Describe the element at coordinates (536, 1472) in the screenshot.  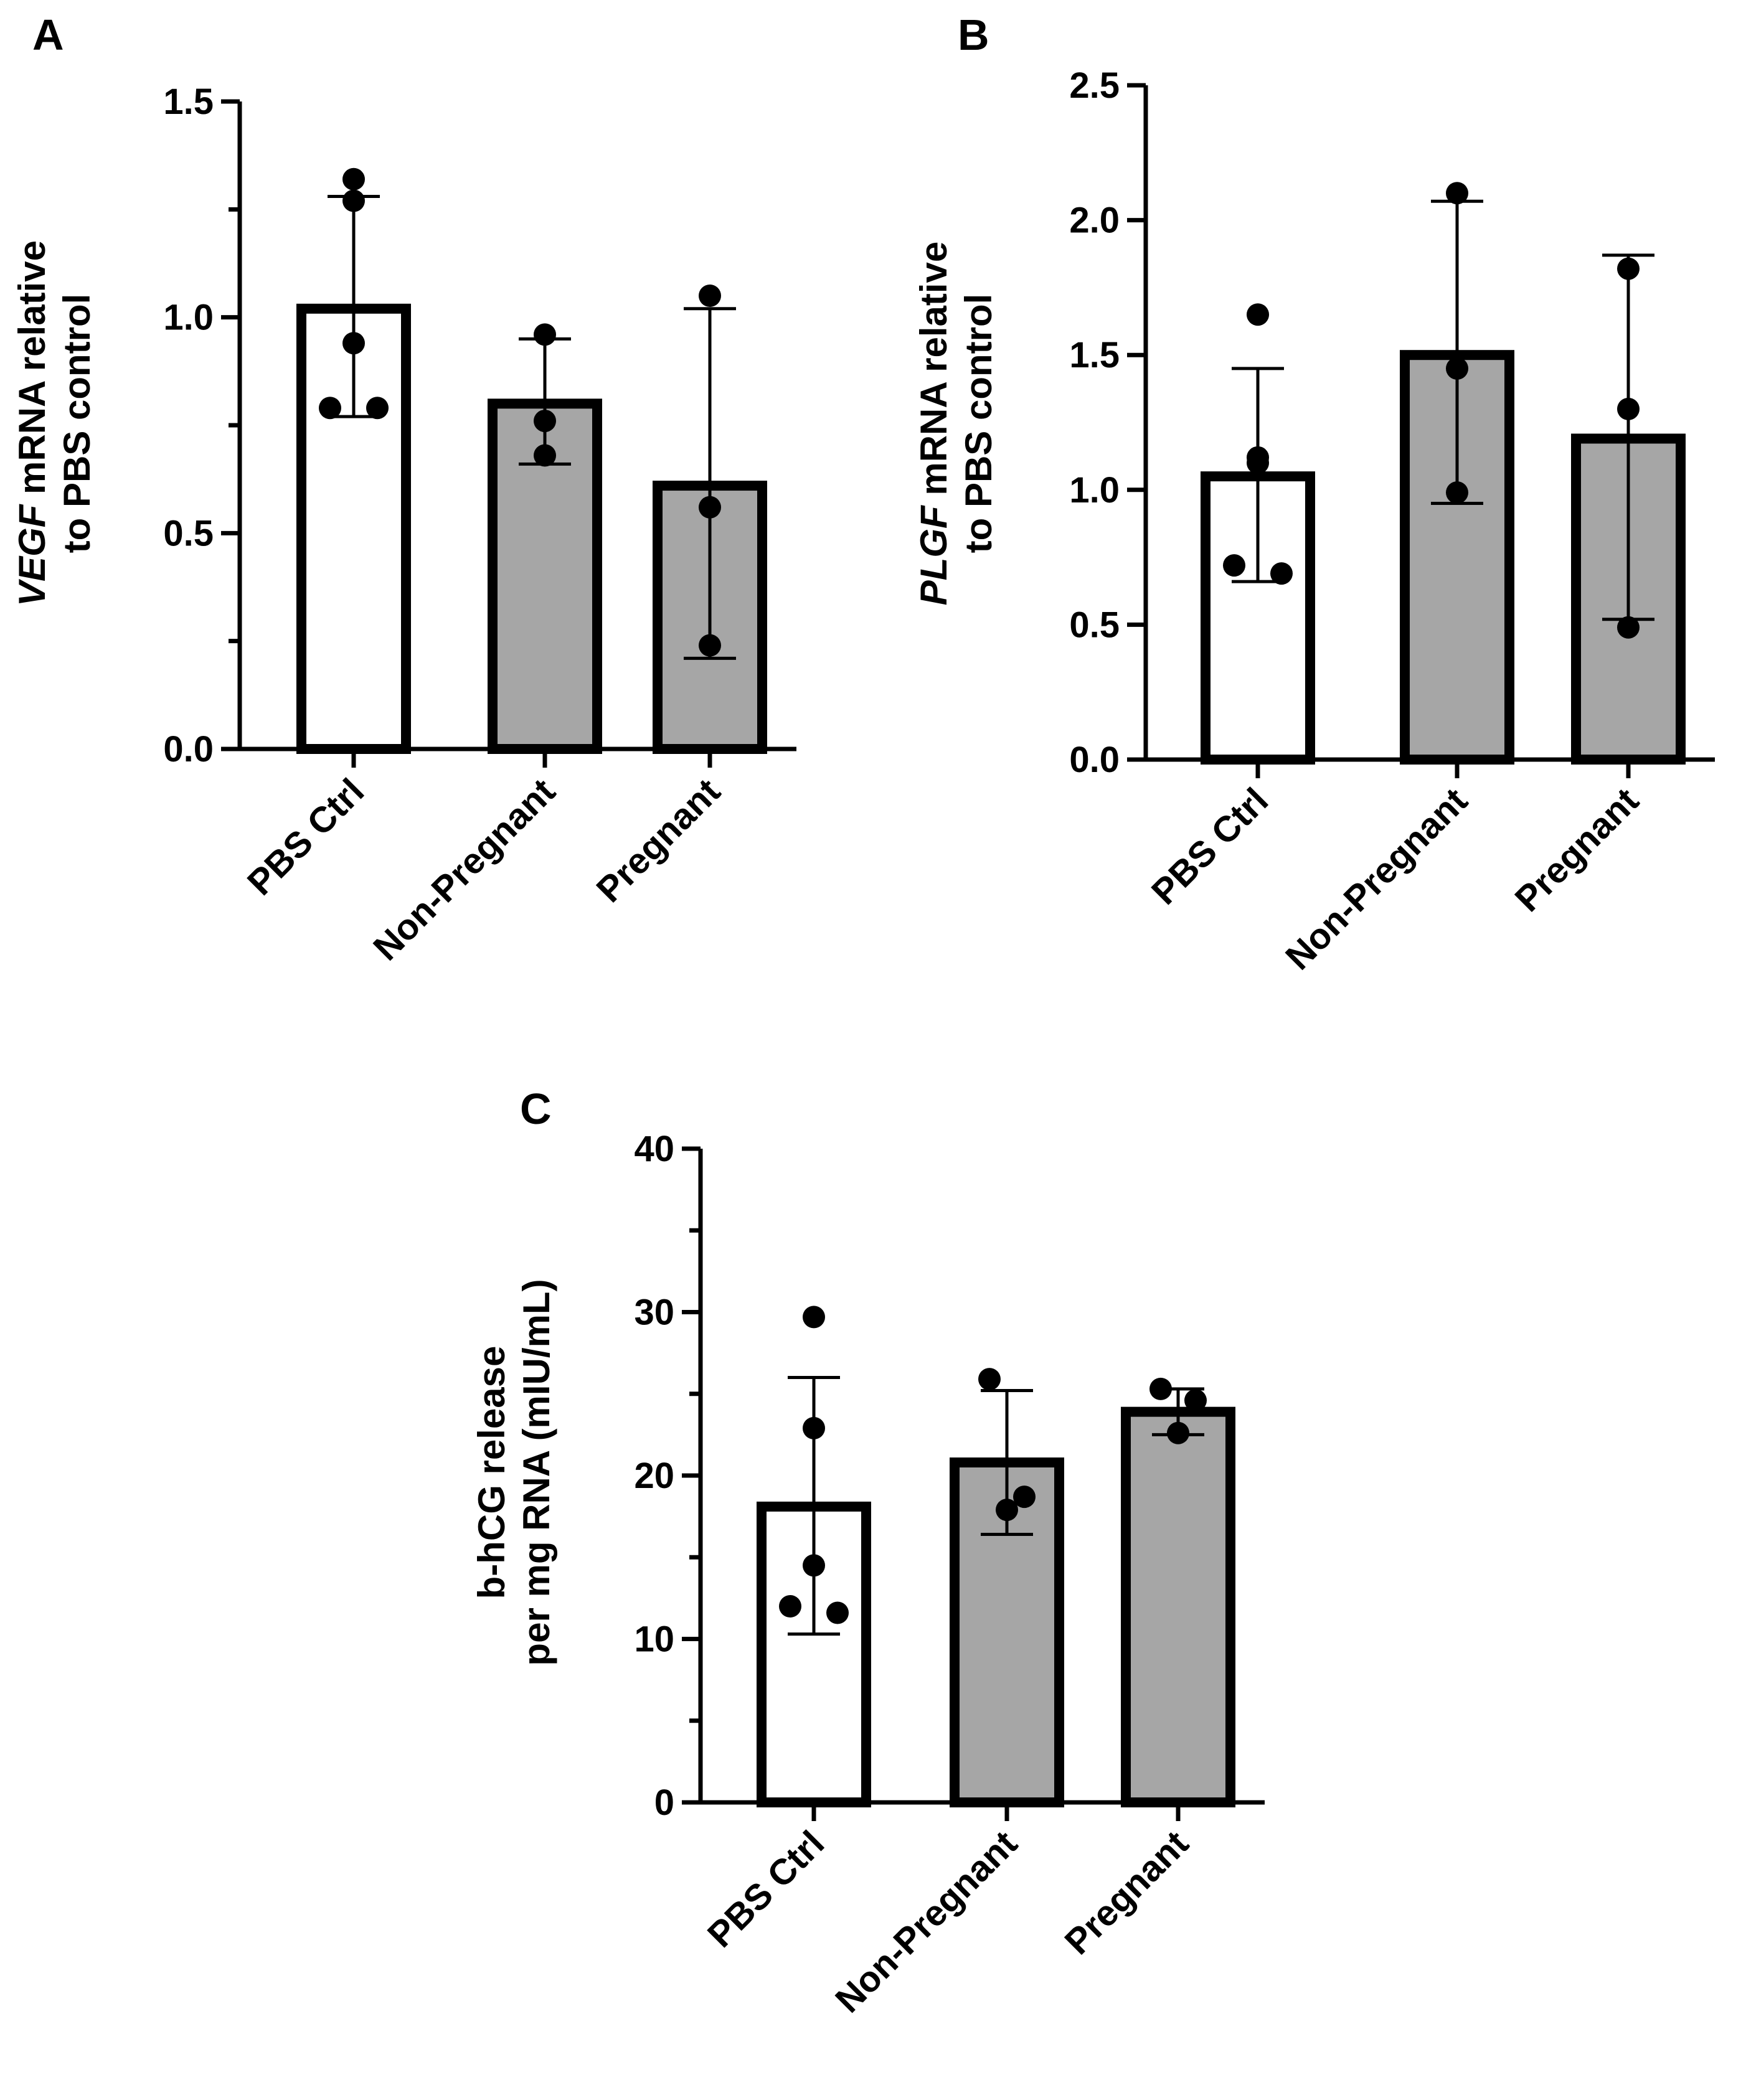
I see `y-axis-title-line2: per mg RNA (mIU/mL)` at that location.